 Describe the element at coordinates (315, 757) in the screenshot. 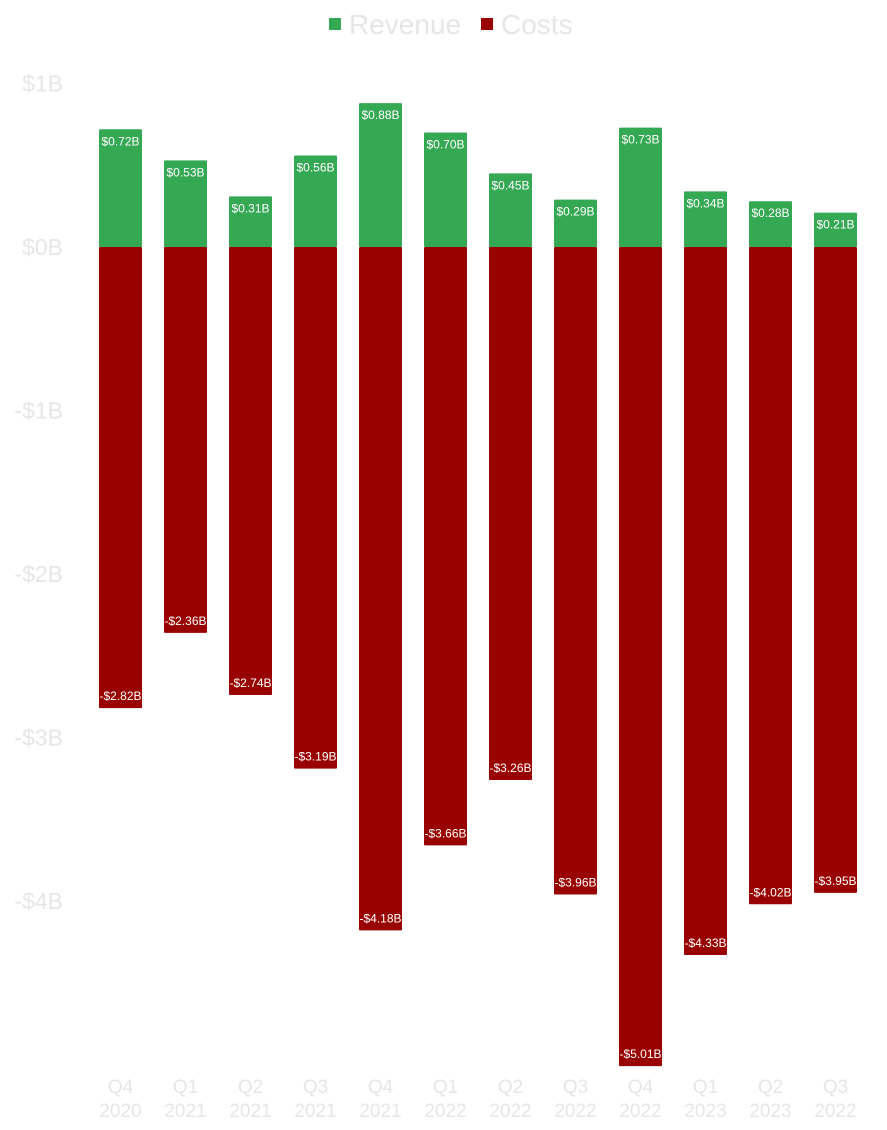

I see `costs-data-label: -$3.19B` at that location.